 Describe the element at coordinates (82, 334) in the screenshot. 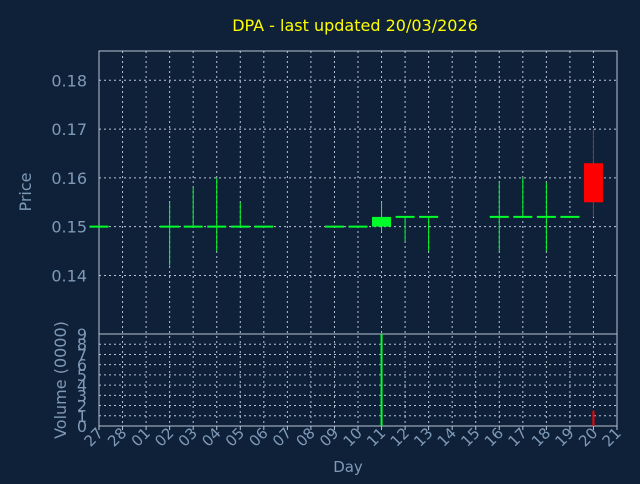

I see `volume-tick-label: 9` at that location.